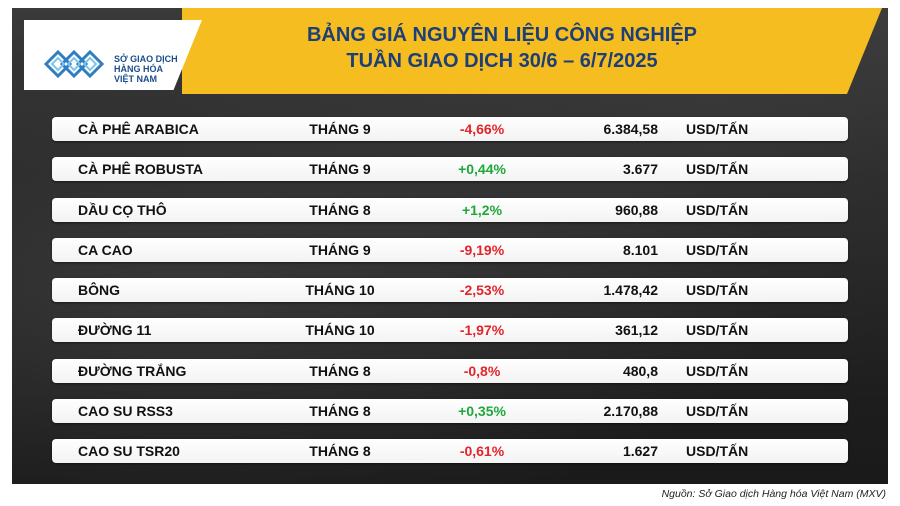 The image size is (900, 506). Describe the element at coordinates (482, 169) in the screenshot. I see `price-change: +0,44%` at that location.